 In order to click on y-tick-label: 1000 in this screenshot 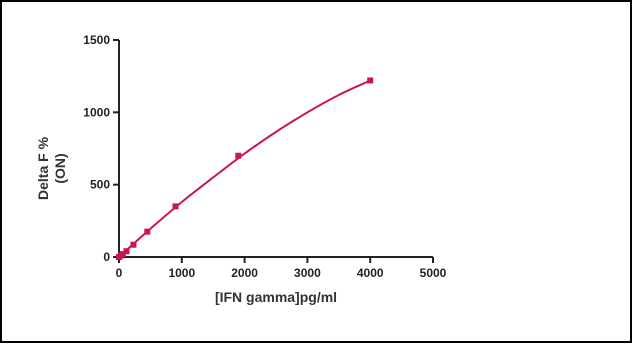, I will do `click(96, 112)`.